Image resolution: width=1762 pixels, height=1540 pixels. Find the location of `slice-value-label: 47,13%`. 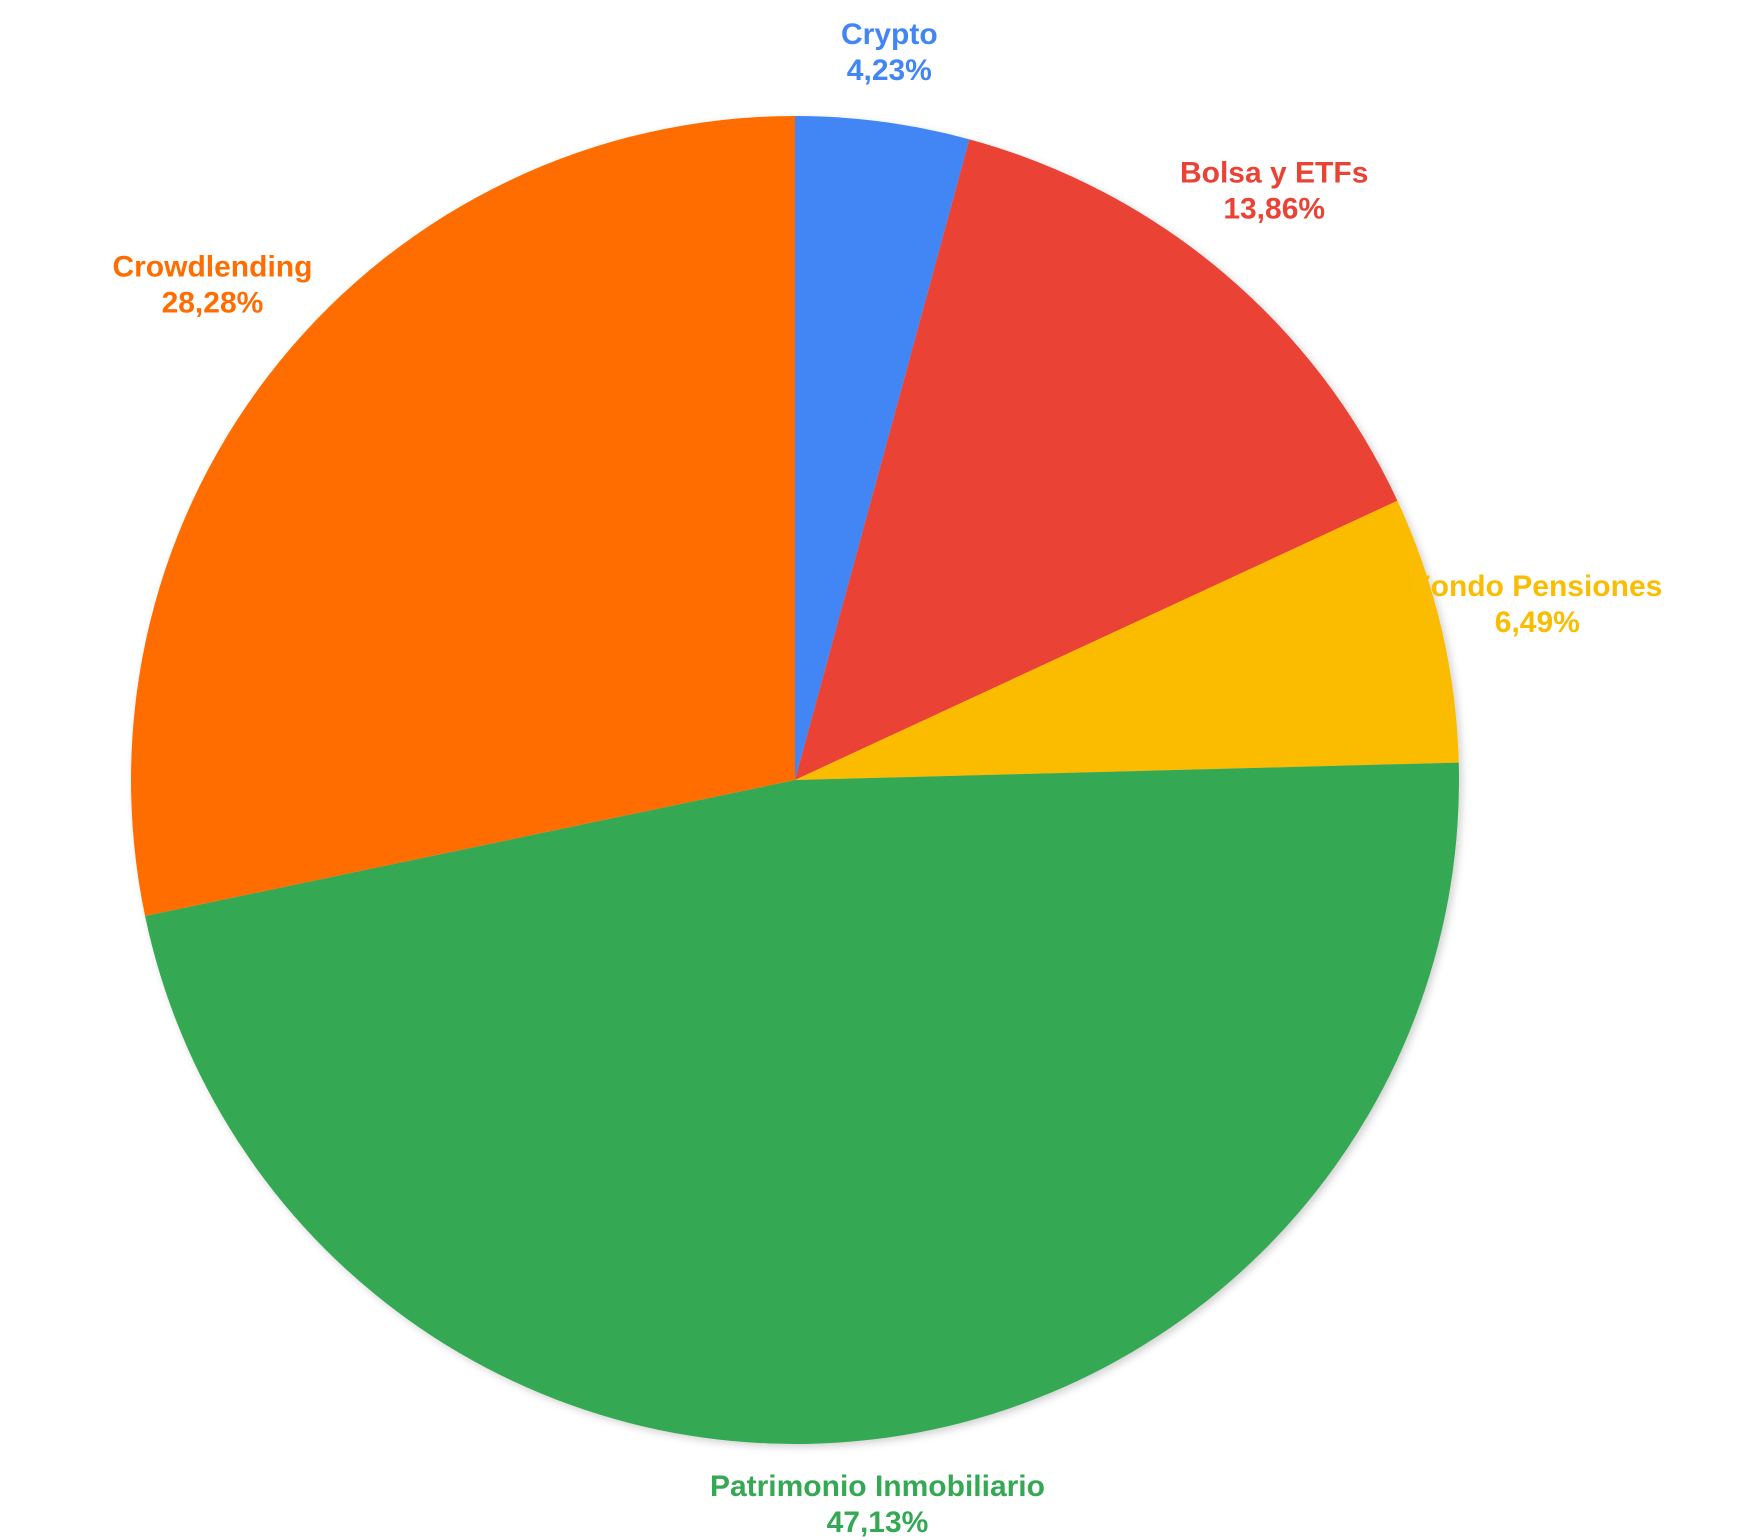

slice-value-label: 47,13% is located at coordinates (878, 1522).